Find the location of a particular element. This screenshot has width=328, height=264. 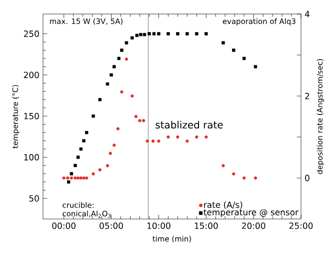

x-tick-label: 15:00 is located at coordinates (206, 225).